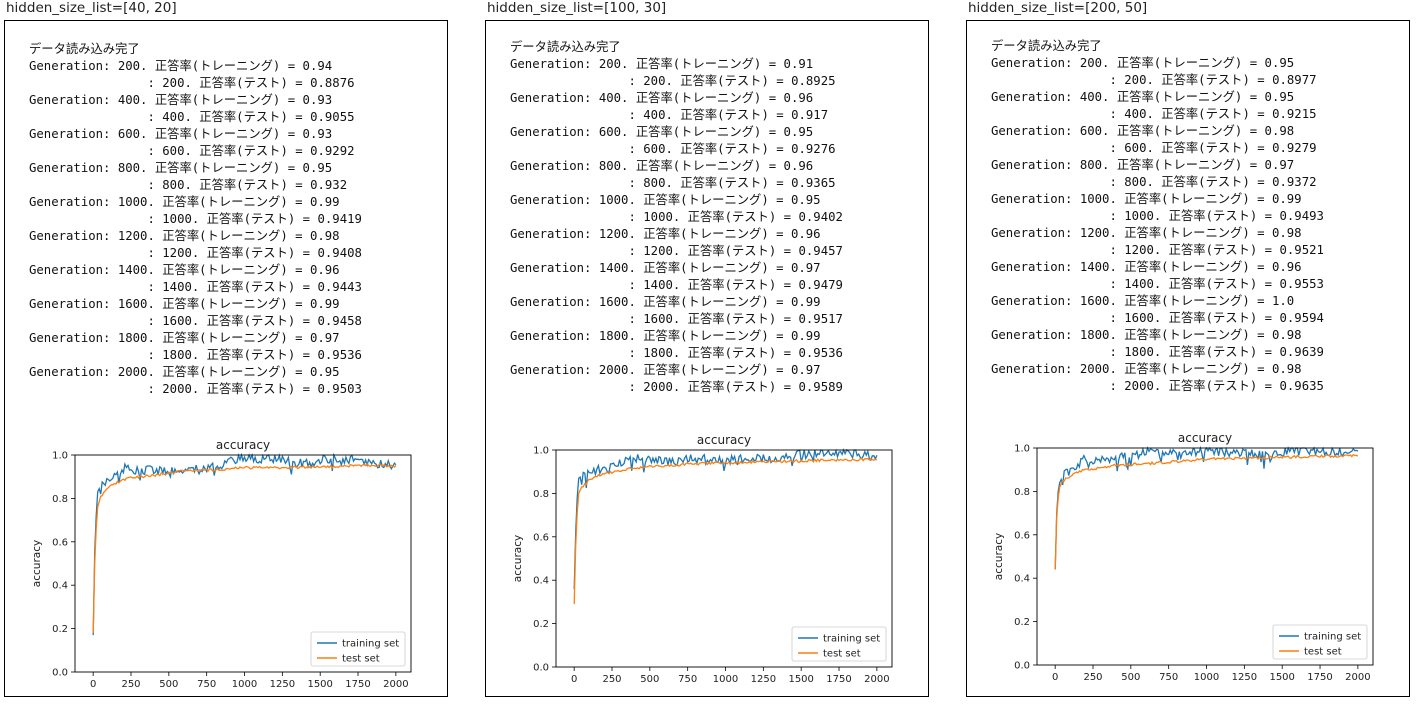 The height and width of the screenshot is (705, 1419). What do you see at coordinates (665, 200) in the screenshot?
I see `log-line-train: Generation: 1000. 正答率(トレーニング) = 0.95` at bounding box center [665, 200].